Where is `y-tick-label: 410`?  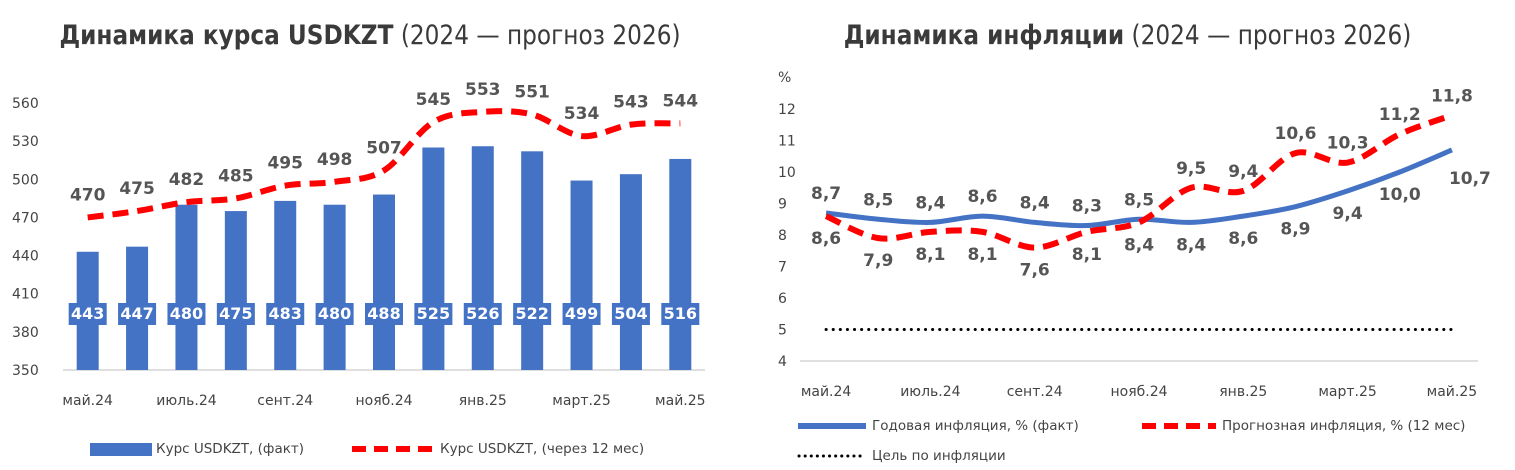
y-tick-label: 410 is located at coordinates (25, 295).